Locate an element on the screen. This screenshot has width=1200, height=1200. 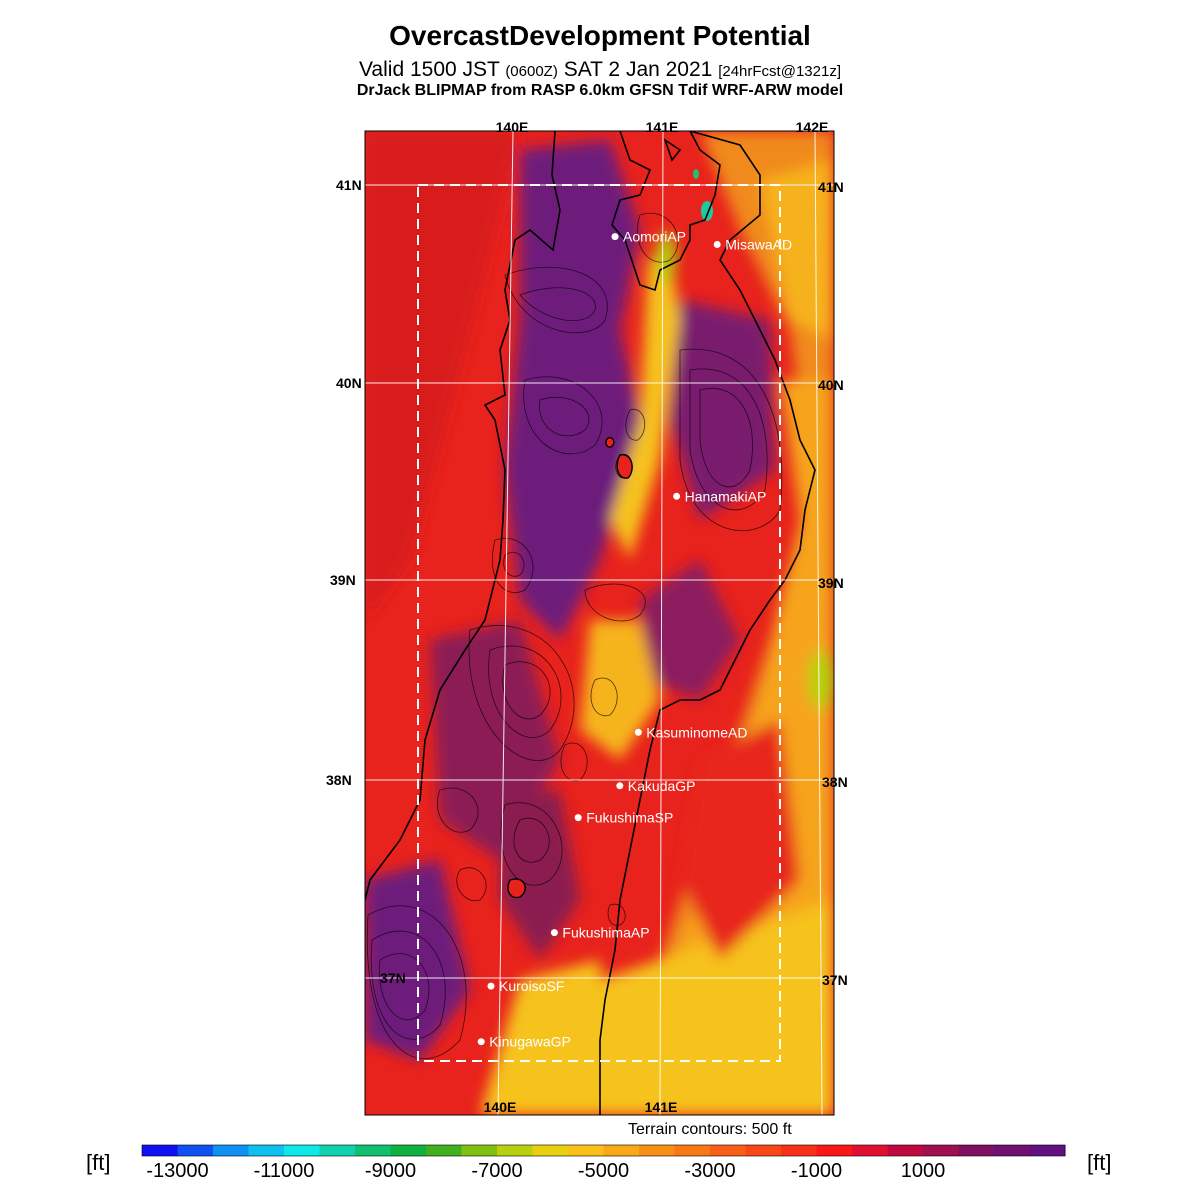
lon-labels-bottom: 140E 141E is located at coordinates (581, 1107).